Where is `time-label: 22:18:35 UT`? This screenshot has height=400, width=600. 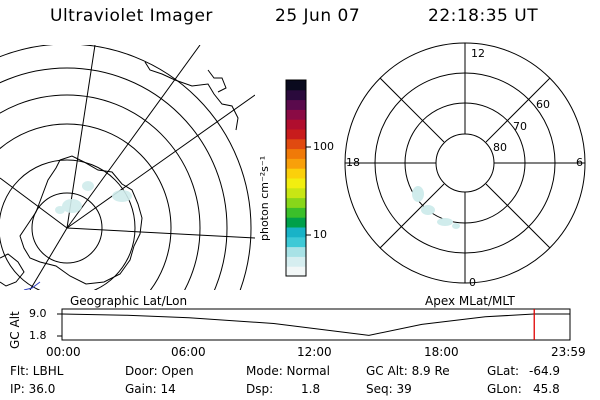
time-label: 22:18:35 UT is located at coordinates (483, 16).